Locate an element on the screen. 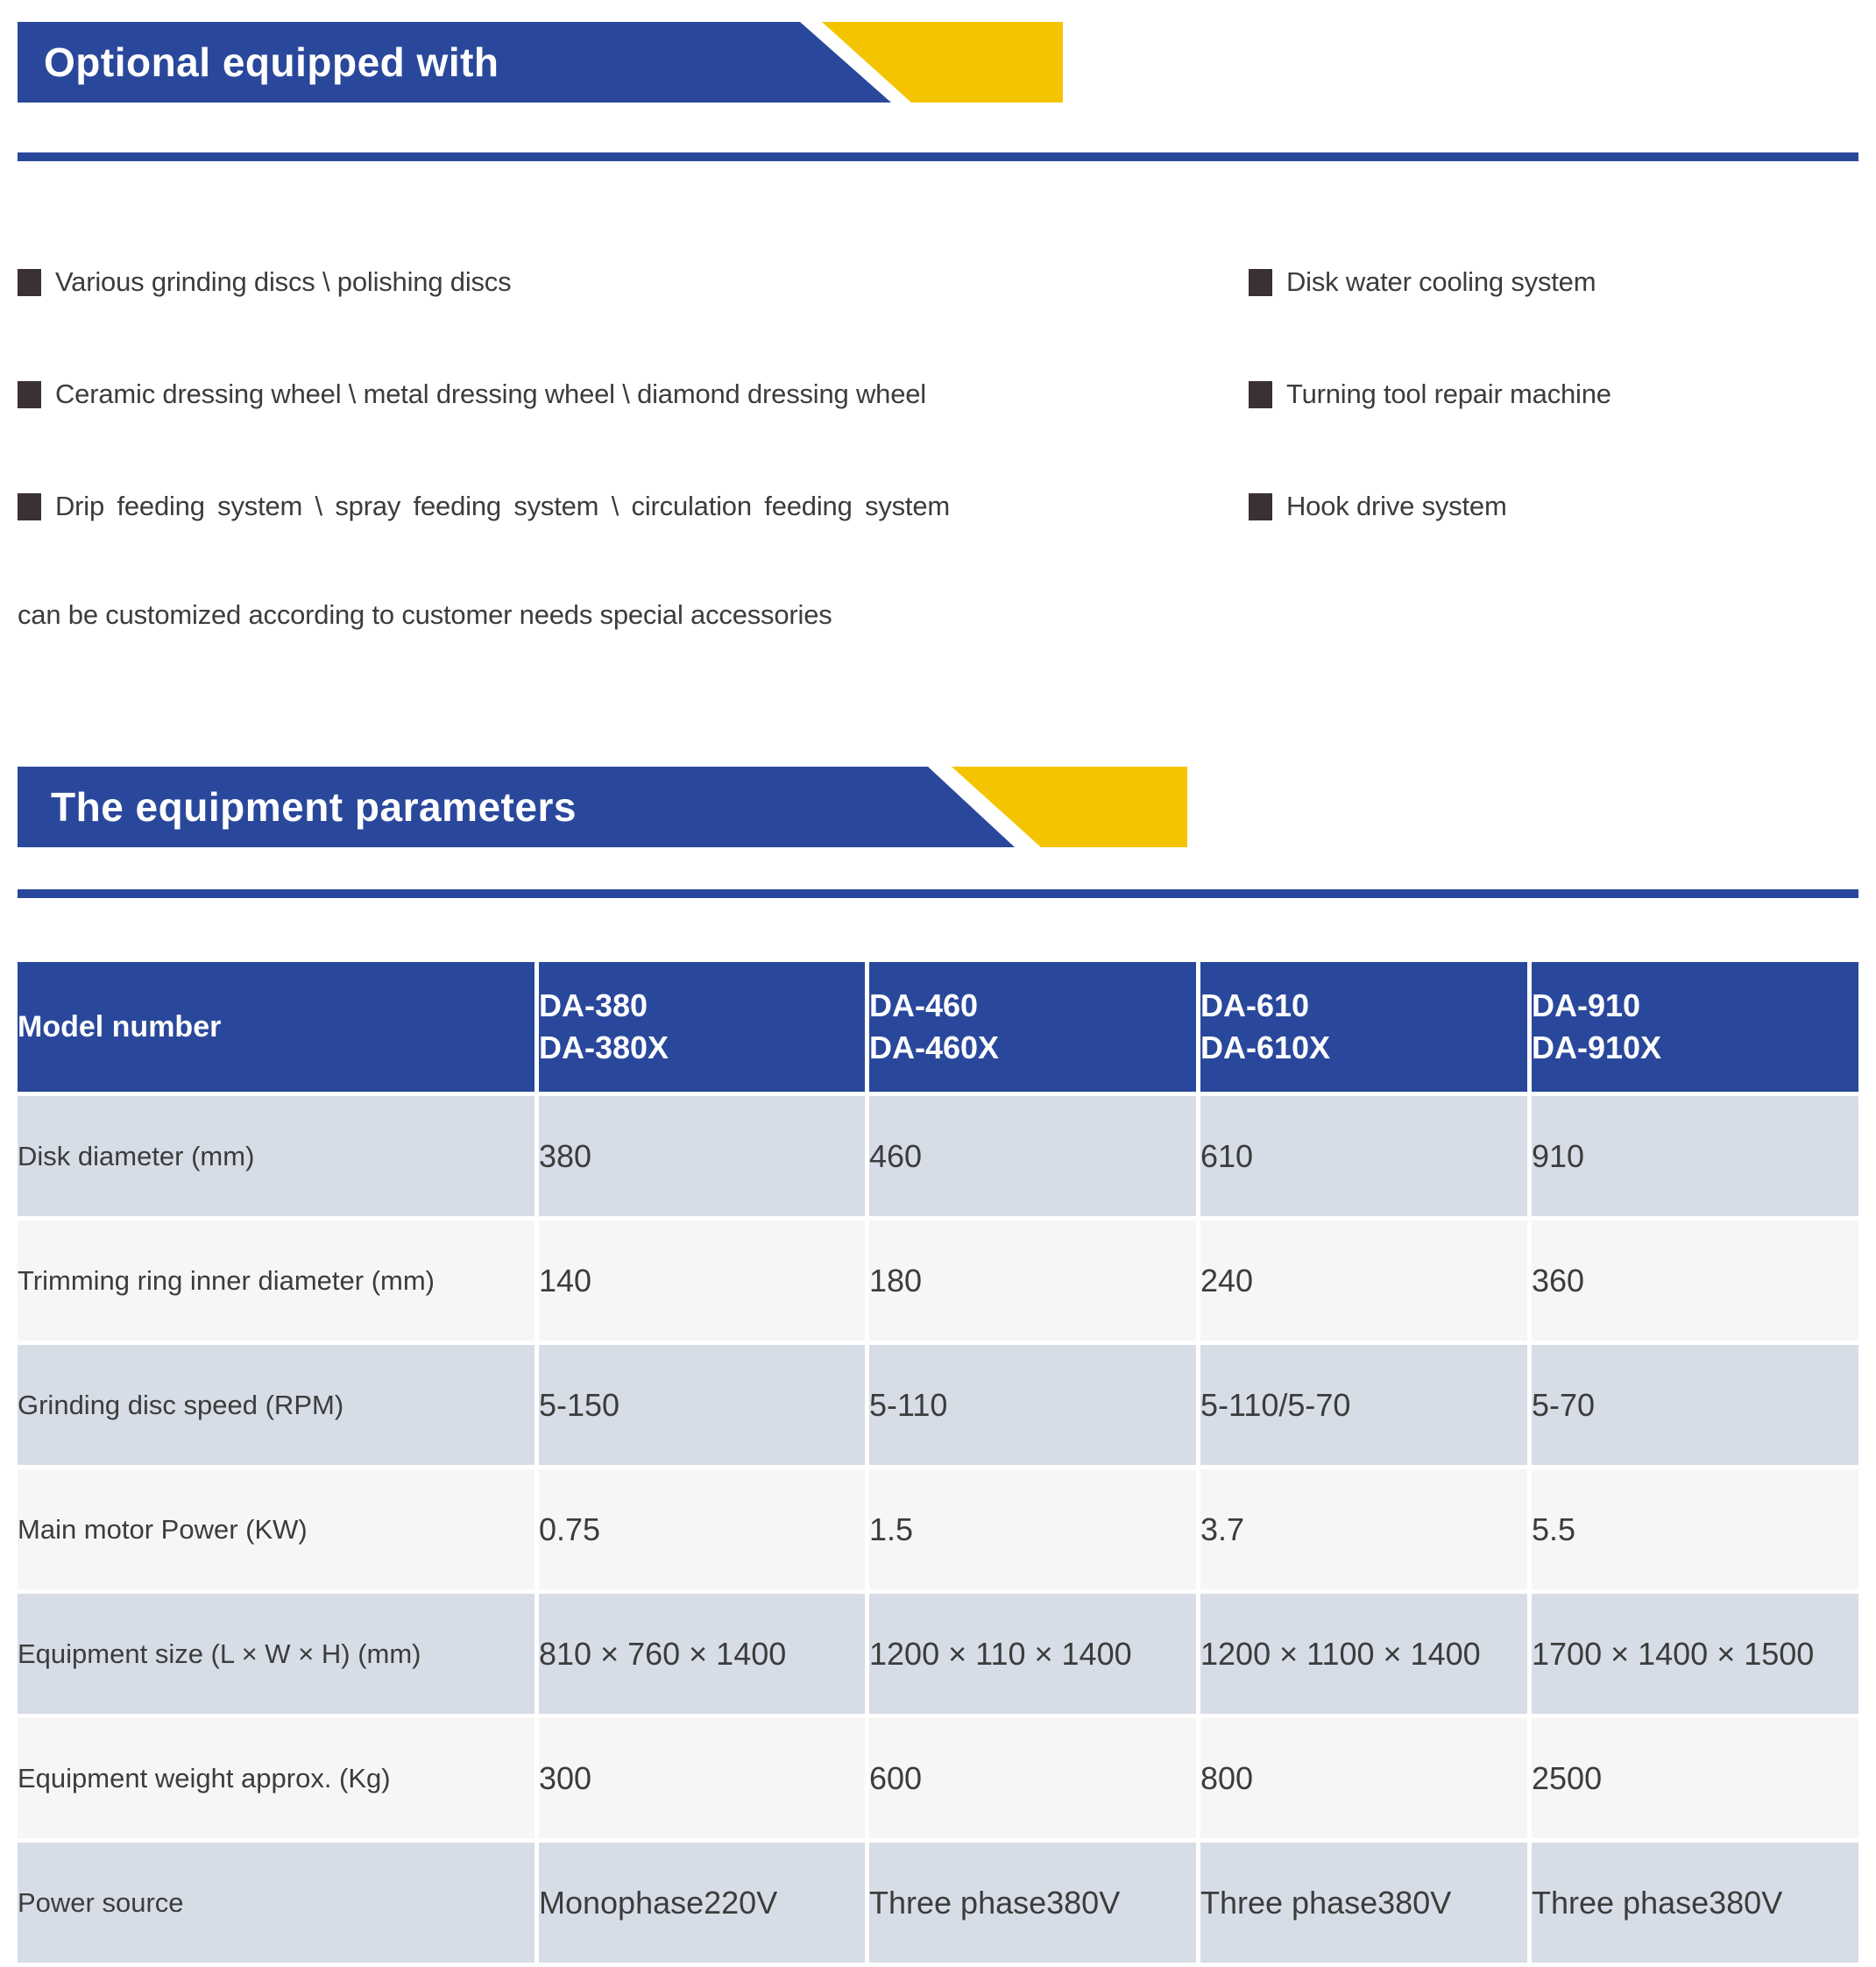 Image resolution: width=1876 pixels, height=1967 pixels. model-name: DA-610 is located at coordinates (1255, 1005).